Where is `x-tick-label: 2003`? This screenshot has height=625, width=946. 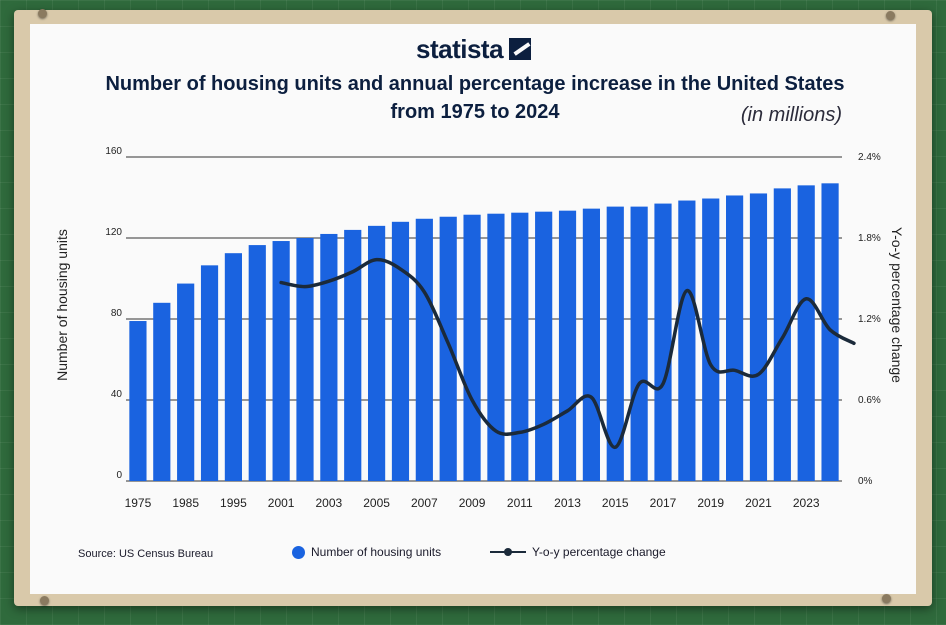 x-tick-label: 2003 is located at coordinates (329, 503).